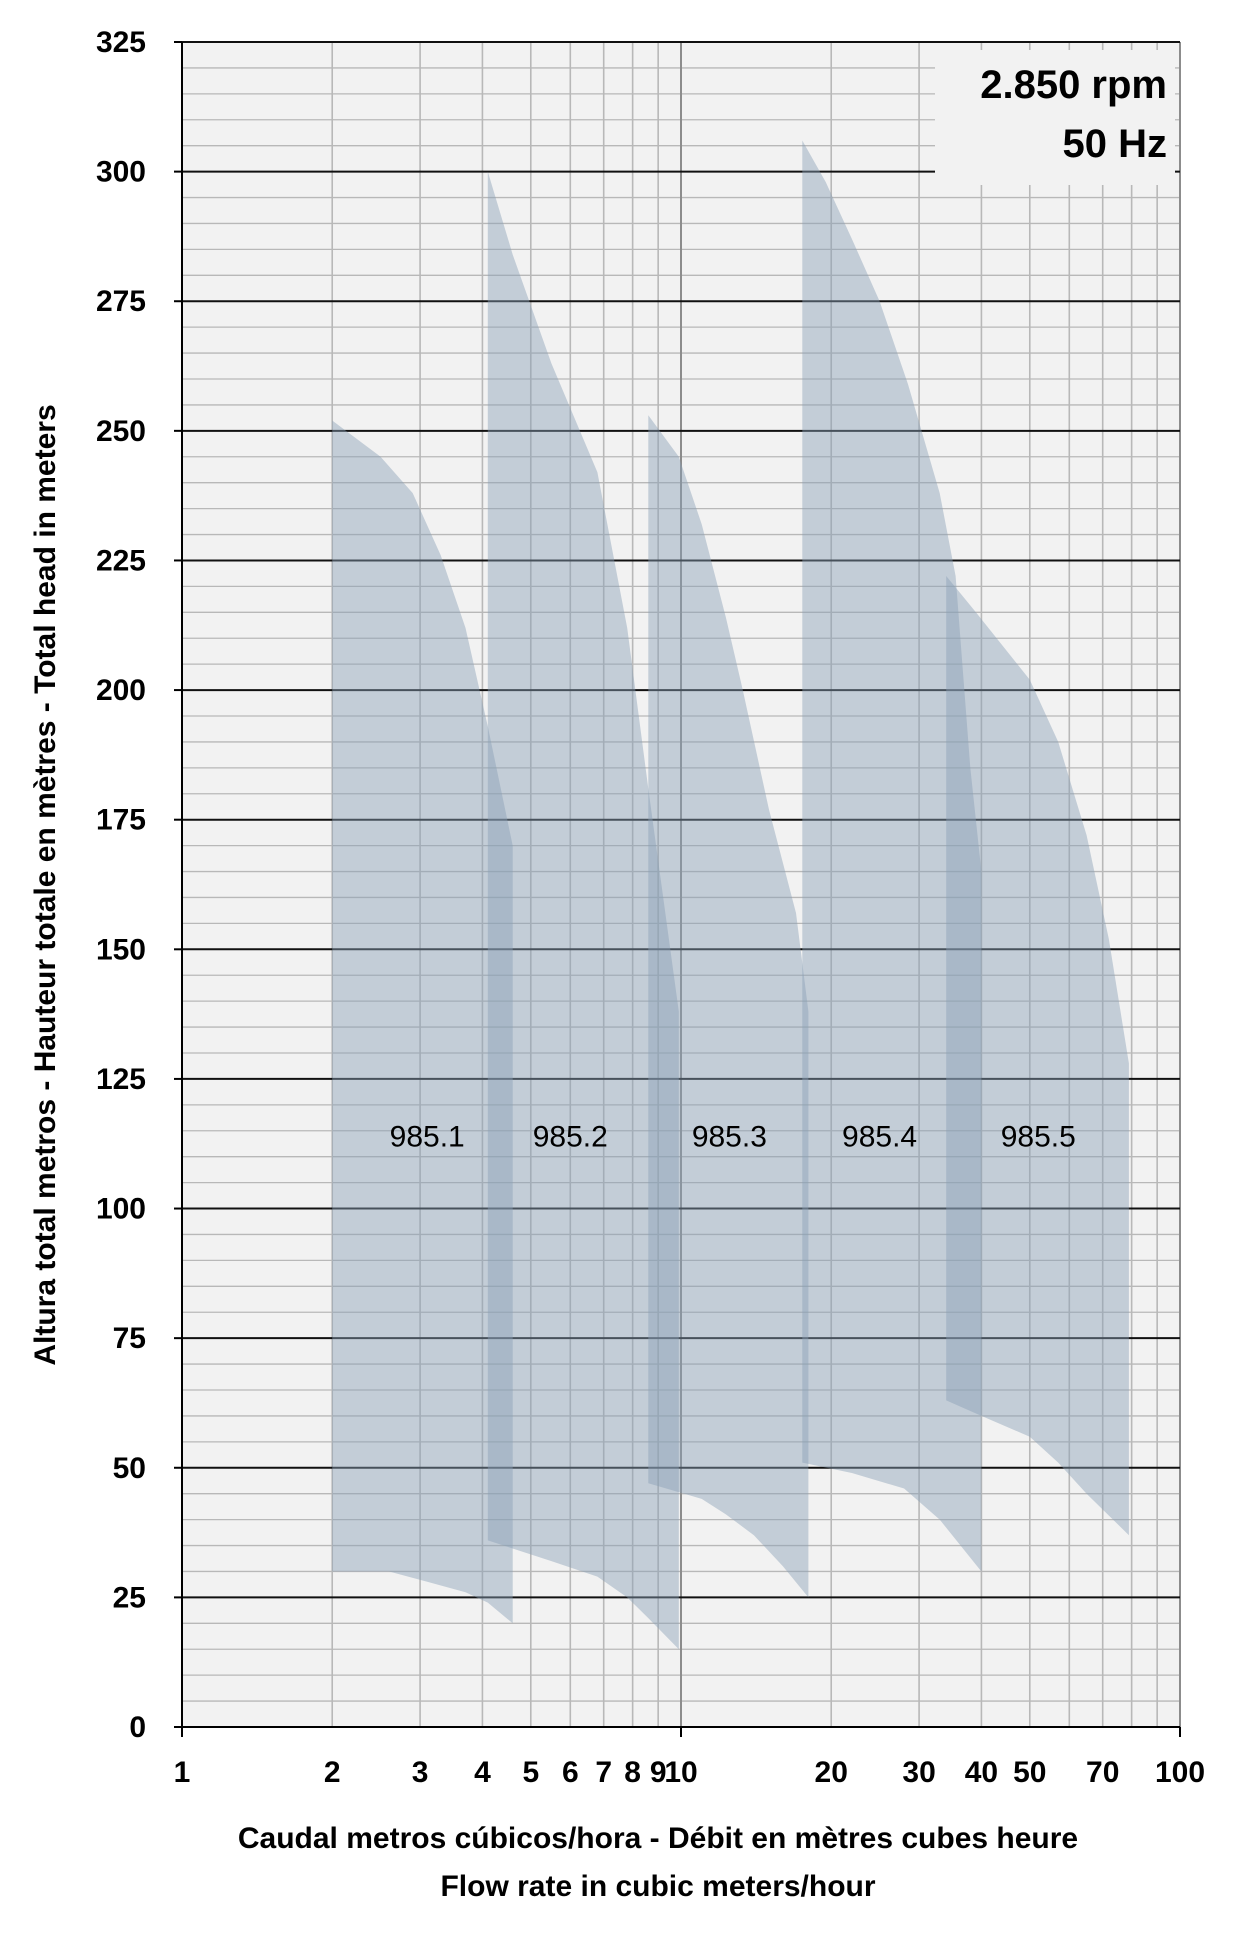  What do you see at coordinates (831, 1772) in the screenshot?
I see `x-tick-label: 20` at bounding box center [831, 1772].